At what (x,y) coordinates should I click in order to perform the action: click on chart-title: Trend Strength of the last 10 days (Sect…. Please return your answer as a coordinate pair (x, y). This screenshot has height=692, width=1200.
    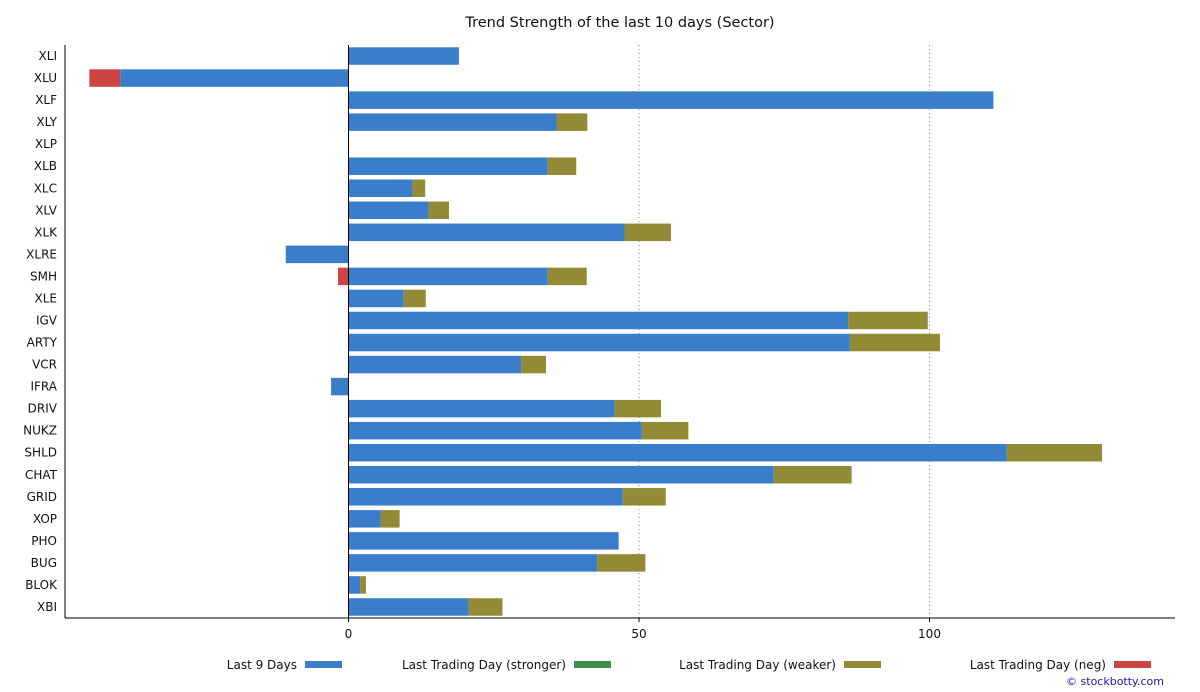
    Looking at the image, I should click on (619, 23).